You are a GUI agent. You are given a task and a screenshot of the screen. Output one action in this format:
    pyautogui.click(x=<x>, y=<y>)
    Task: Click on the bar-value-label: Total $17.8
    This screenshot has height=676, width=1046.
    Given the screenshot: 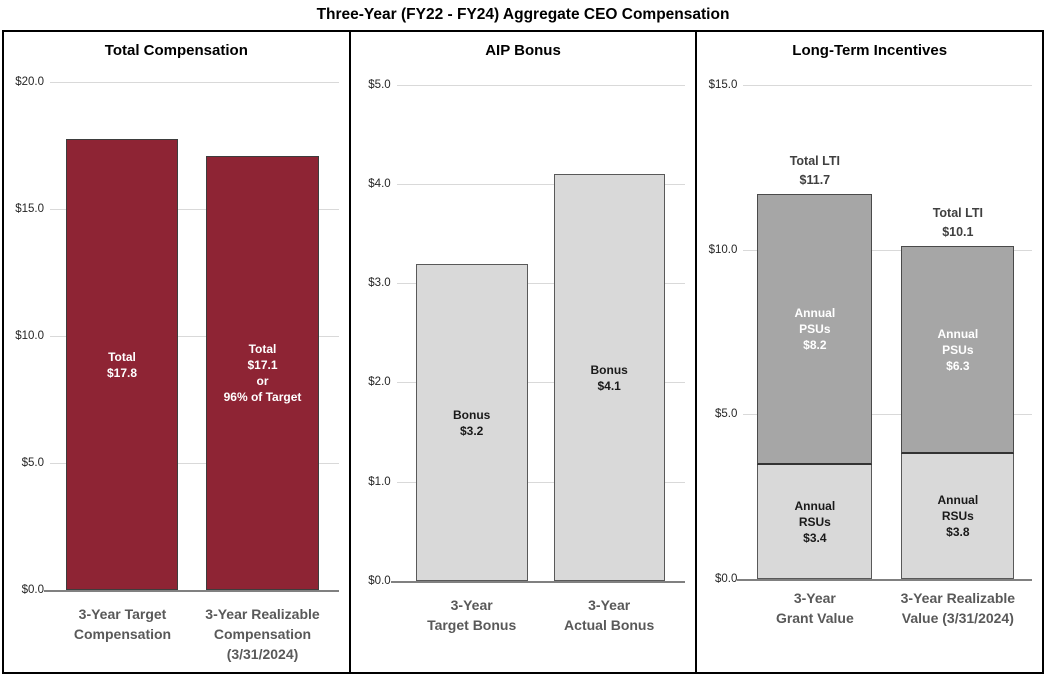 What is the action you would take?
    pyautogui.click(x=122, y=364)
    